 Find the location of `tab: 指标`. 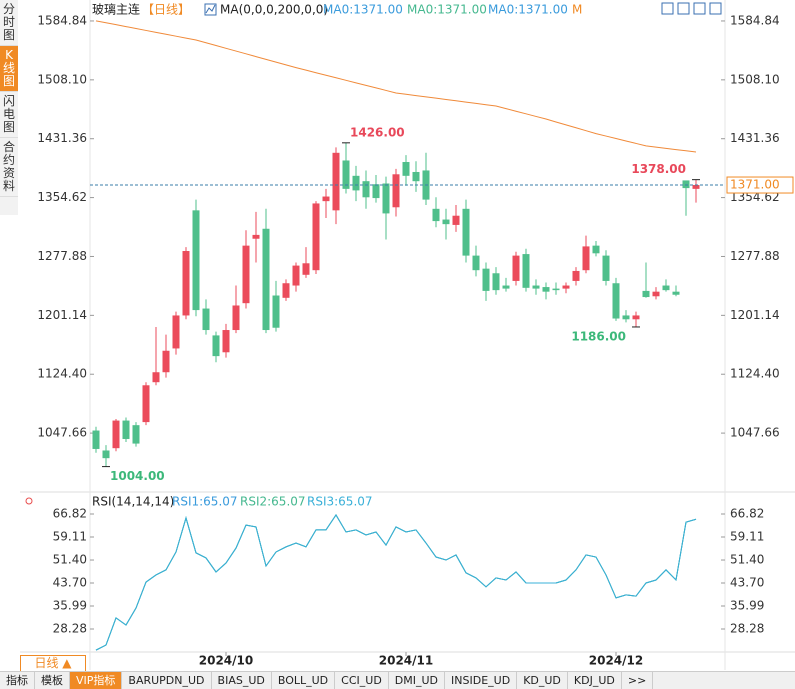

tab: 指标 is located at coordinates (17, 680).